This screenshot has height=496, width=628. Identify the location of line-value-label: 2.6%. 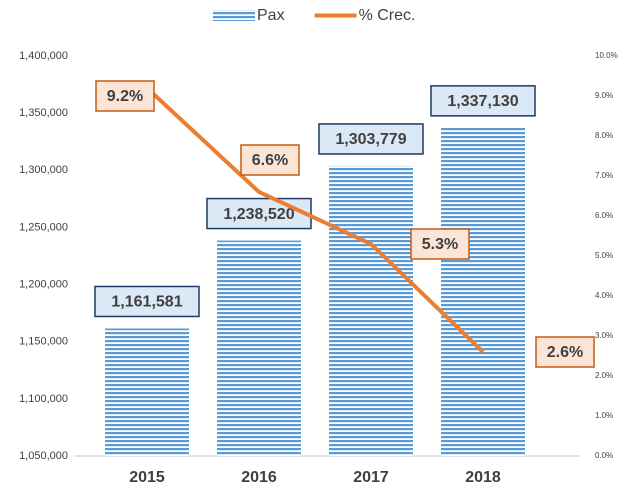
(565, 352).